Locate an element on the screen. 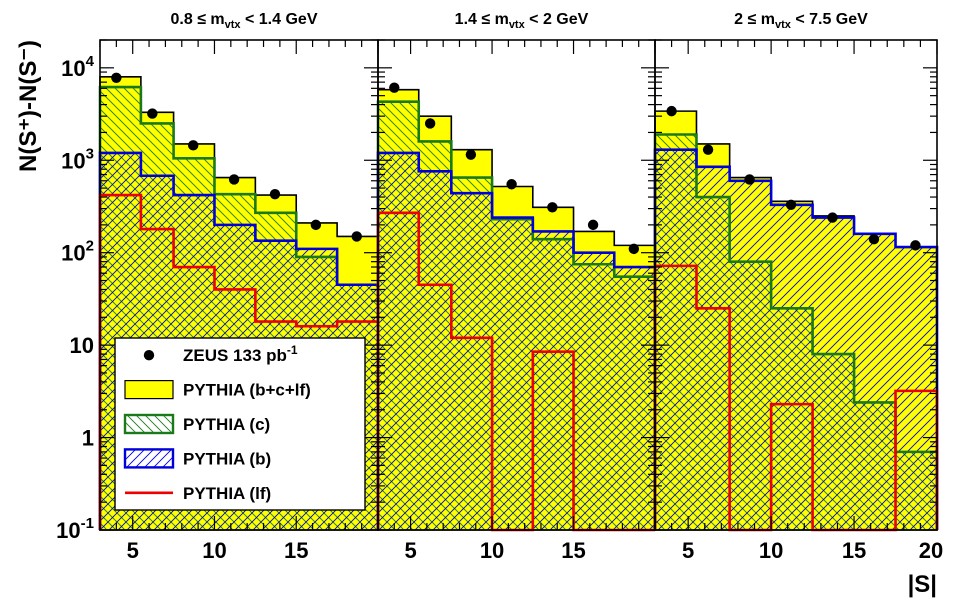 This screenshot has width=958, height=603. y-tick-label: 10² is located at coordinates (77, 252).